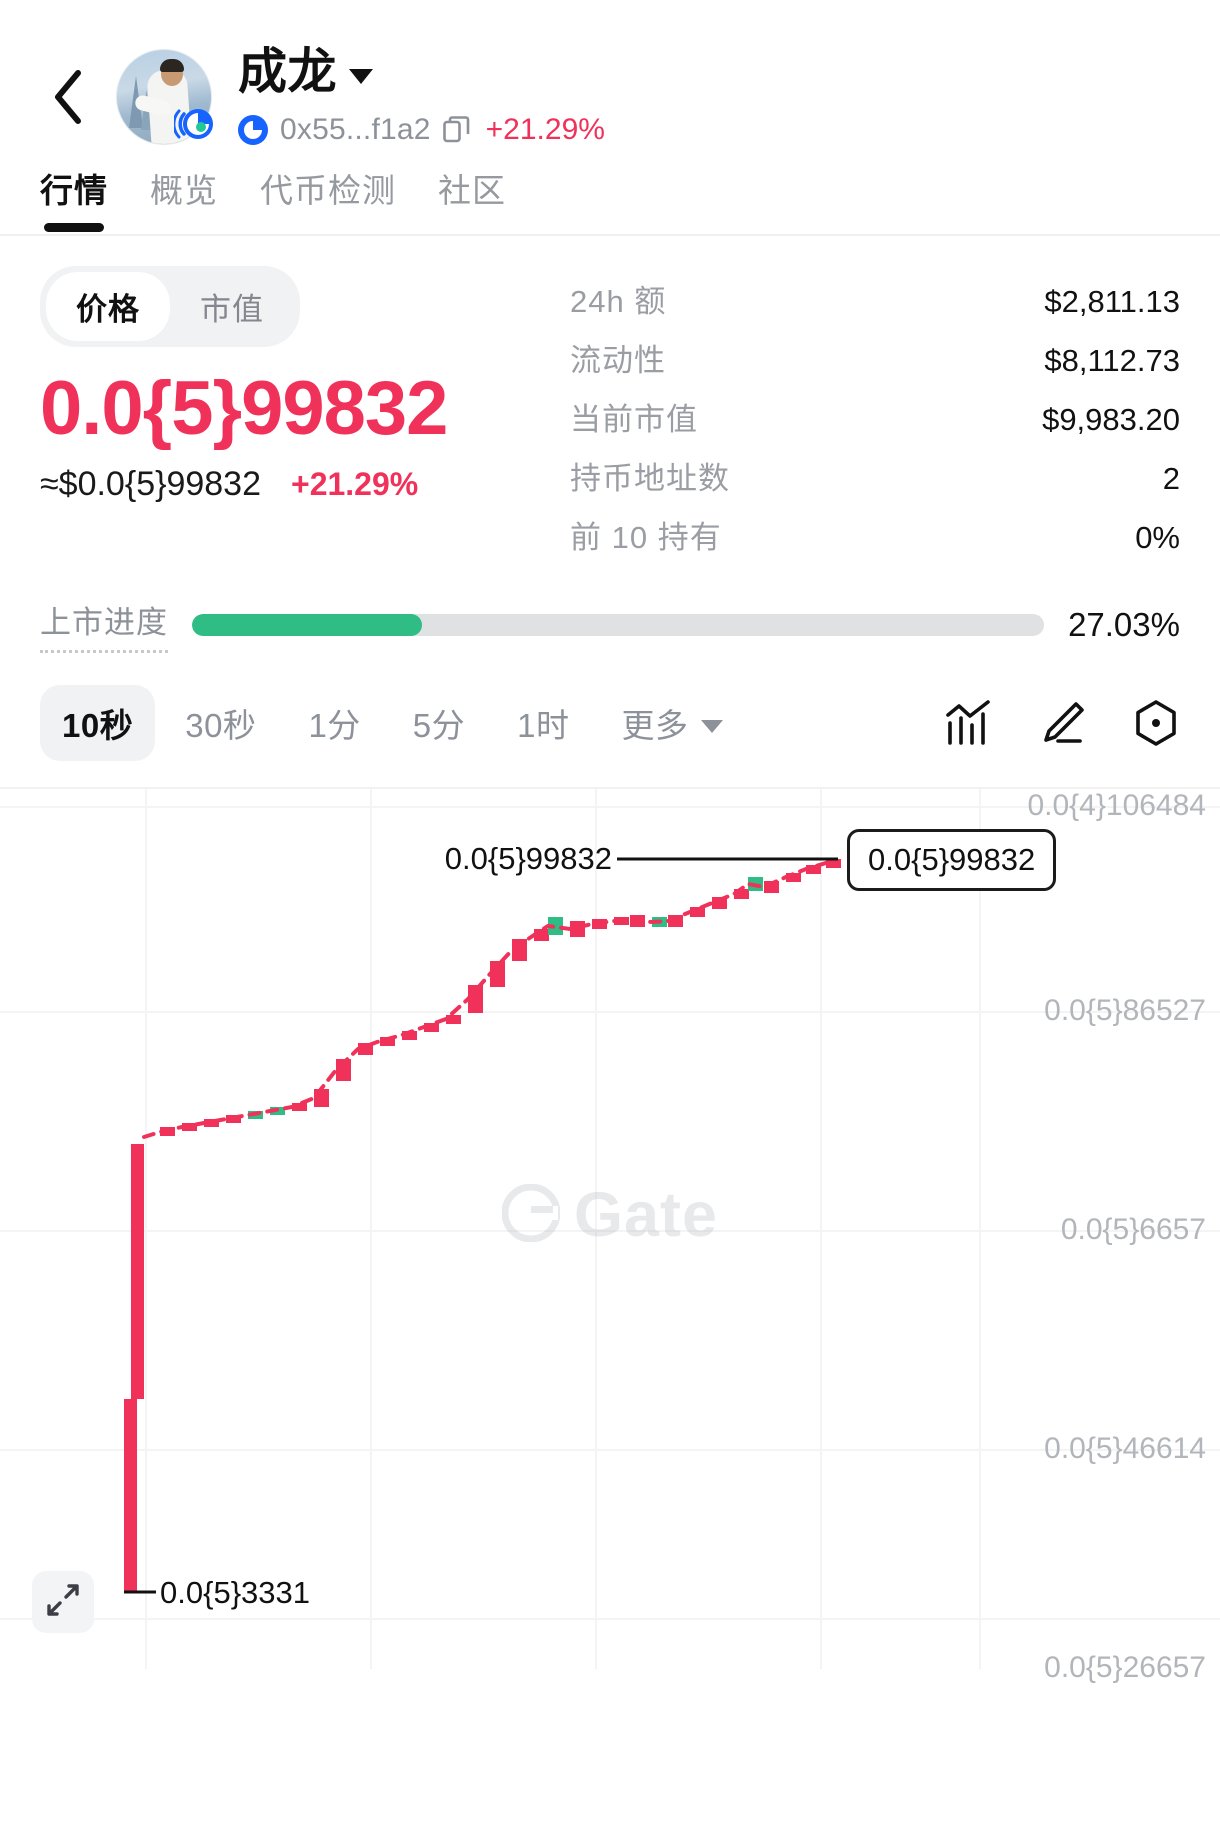 The image size is (1220, 1827). What do you see at coordinates (392, 723) in the screenshot?
I see `timeframe-list: 10秒 30秒 1分 5分 1时 更多` at bounding box center [392, 723].